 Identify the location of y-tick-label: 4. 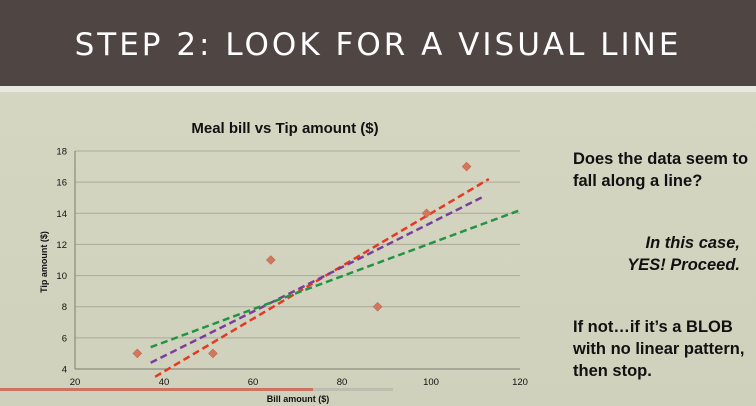
(64, 370).